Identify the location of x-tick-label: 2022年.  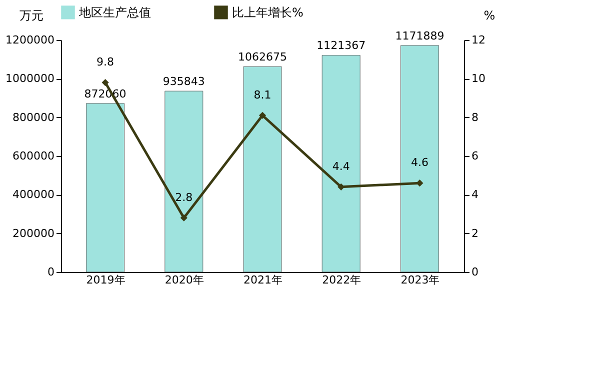
(342, 280).